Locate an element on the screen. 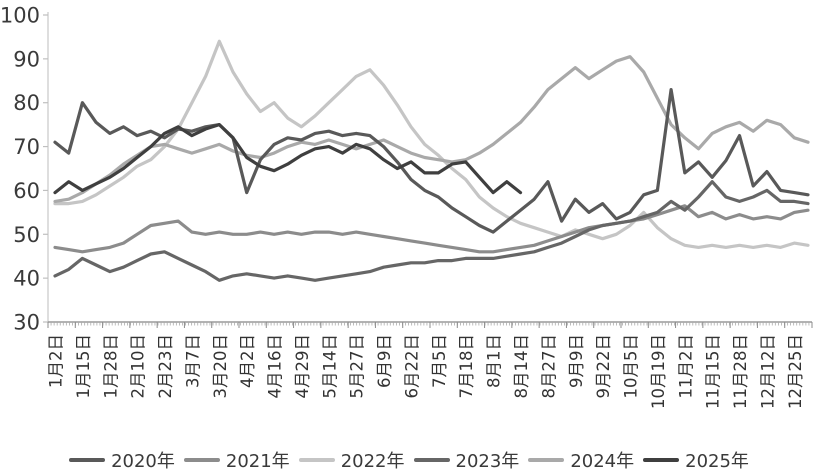 Image resolution: width=818 pixels, height=476 pixels. x-axis-label: 3月20日 is located at coordinates (220, 366).